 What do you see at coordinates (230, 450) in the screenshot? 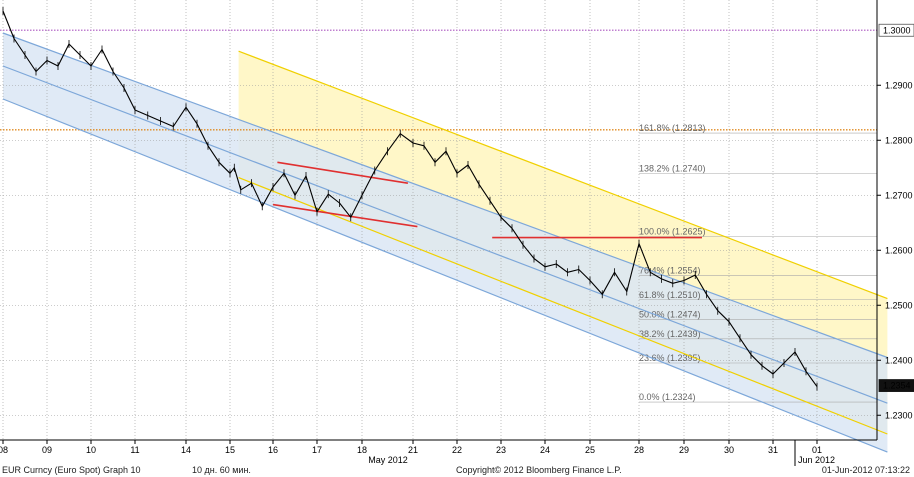
I see `x-tick-label-5: 15` at bounding box center [230, 450].